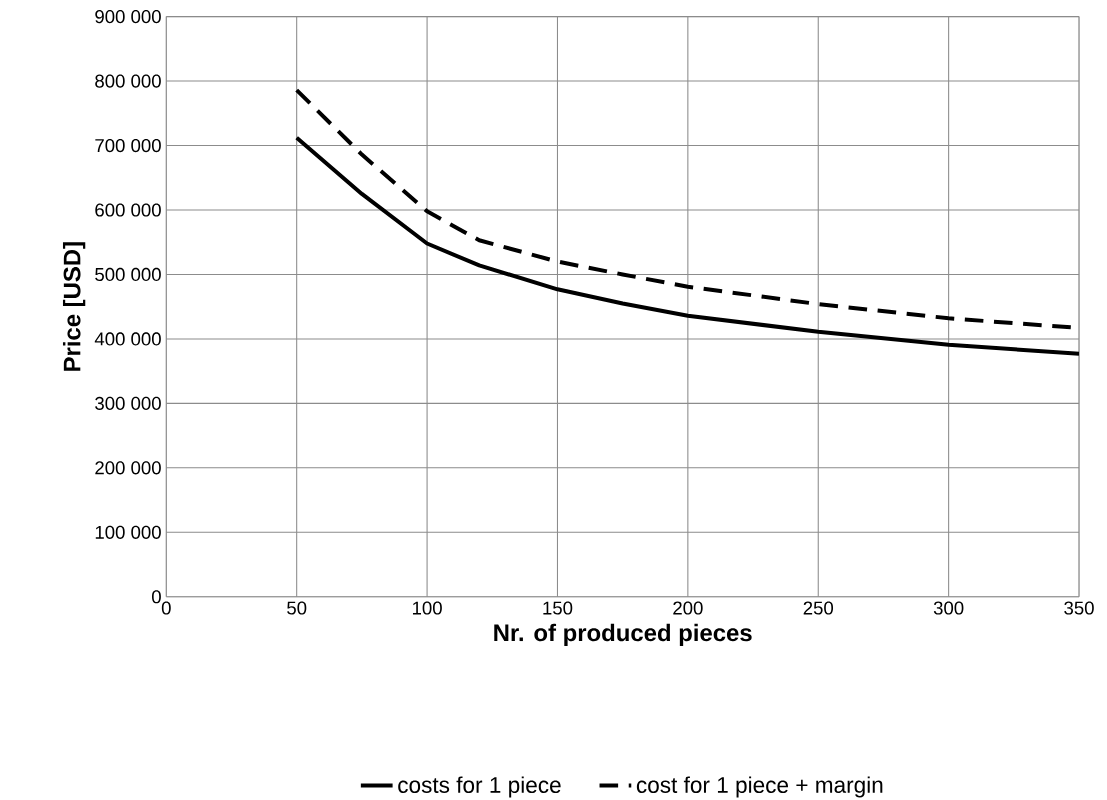 The width and height of the screenshot is (1107, 800). Describe the element at coordinates (127, 339) in the screenshot. I see `y-tick-label: 400 000` at that location.